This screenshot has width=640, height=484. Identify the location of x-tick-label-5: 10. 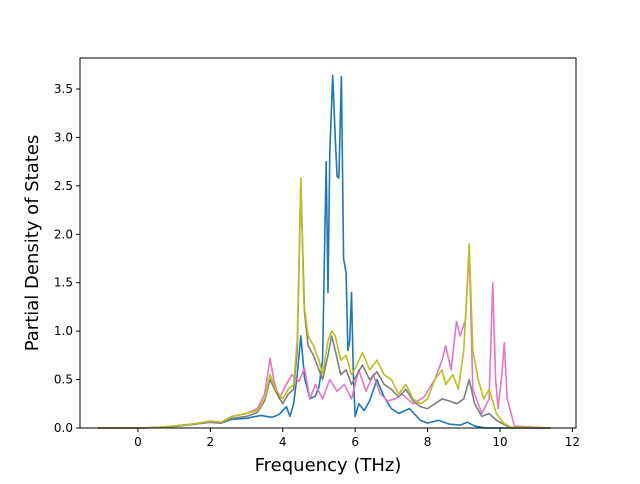
(499, 442).